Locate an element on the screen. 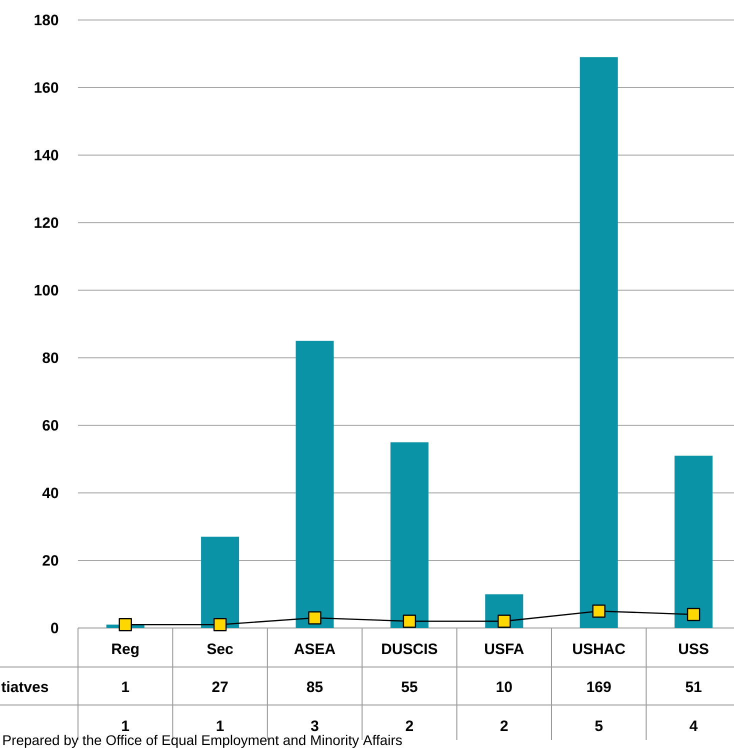  text: tiatves is located at coordinates (24, 686).